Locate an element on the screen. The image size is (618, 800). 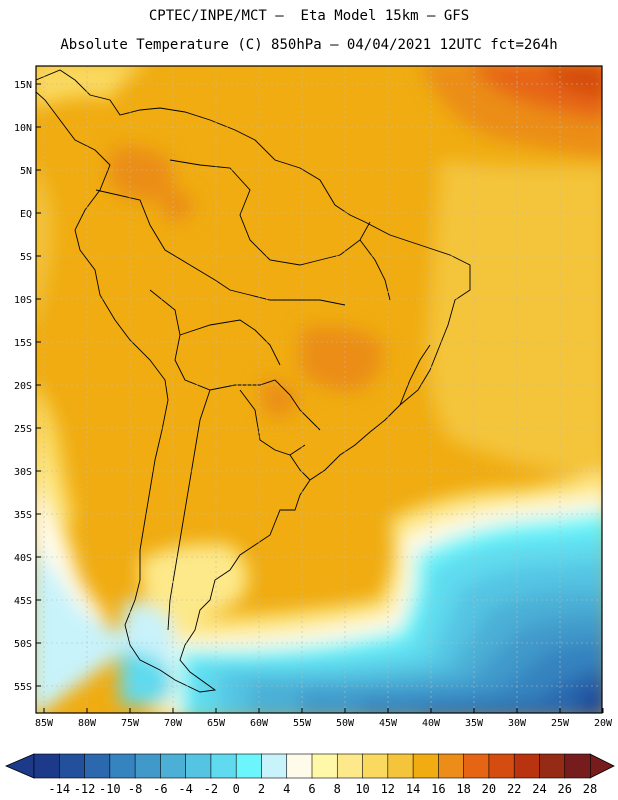
lon-tick-label: 40W is located at coordinates (431, 723).